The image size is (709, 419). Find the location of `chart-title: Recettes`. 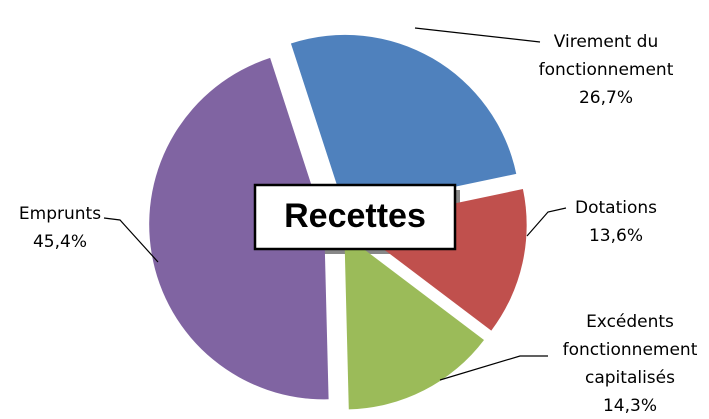

chart-title: Recettes is located at coordinates (355, 216).